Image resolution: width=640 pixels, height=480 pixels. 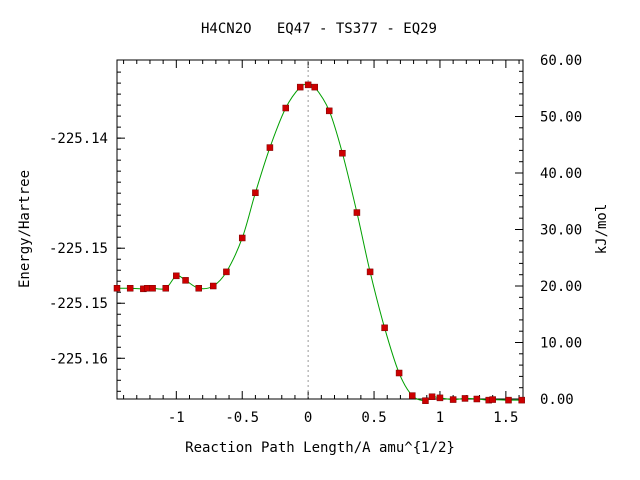 What do you see at coordinates (78, 139) in the screenshot?
I see `y-left-tick-label: -225.14` at bounding box center [78, 139].